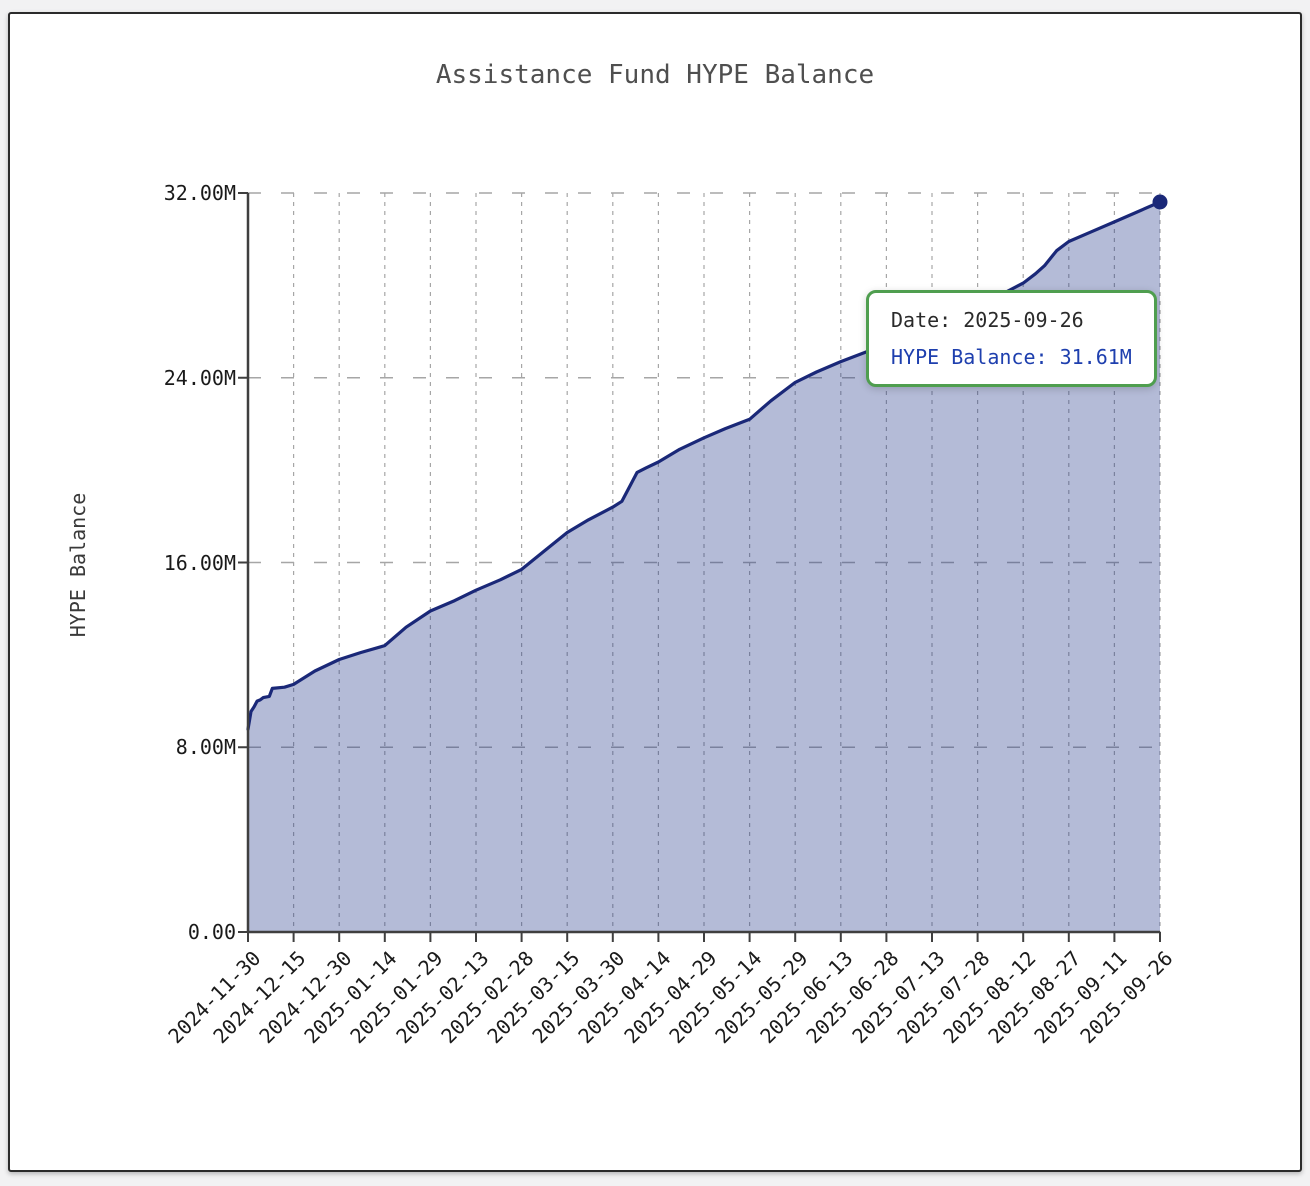  I want to click on end-point-marker, so click(1160, 202).